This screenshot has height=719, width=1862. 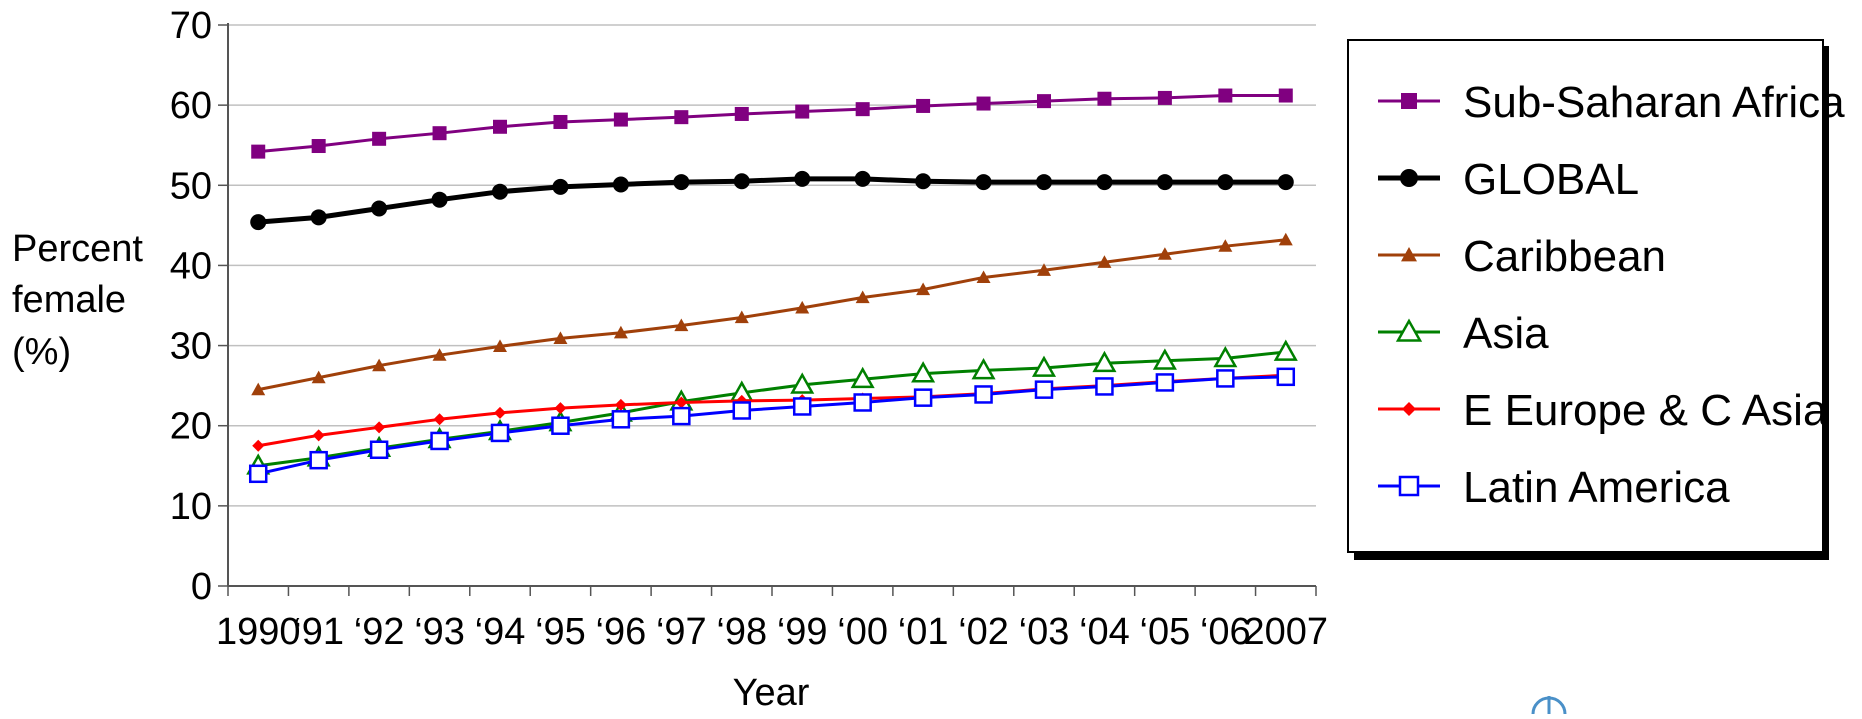 I want to click on legend-label: Caribbean, so click(x=1564, y=256).